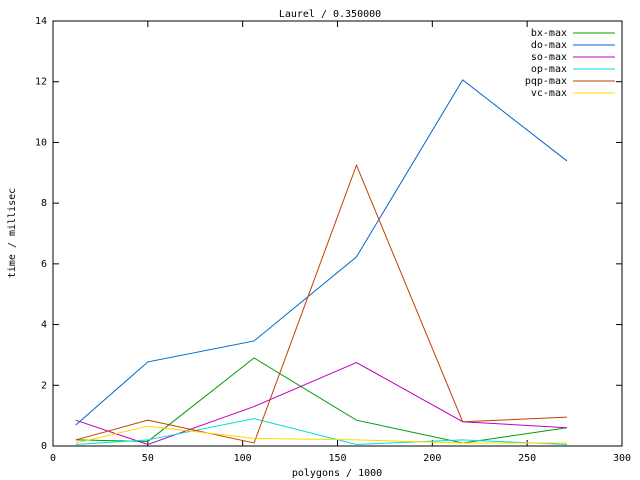 The width and height of the screenshot is (640, 480). Describe the element at coordinates (41, 82) in the screenshot. I see `y-tick-label: 12` at that location.